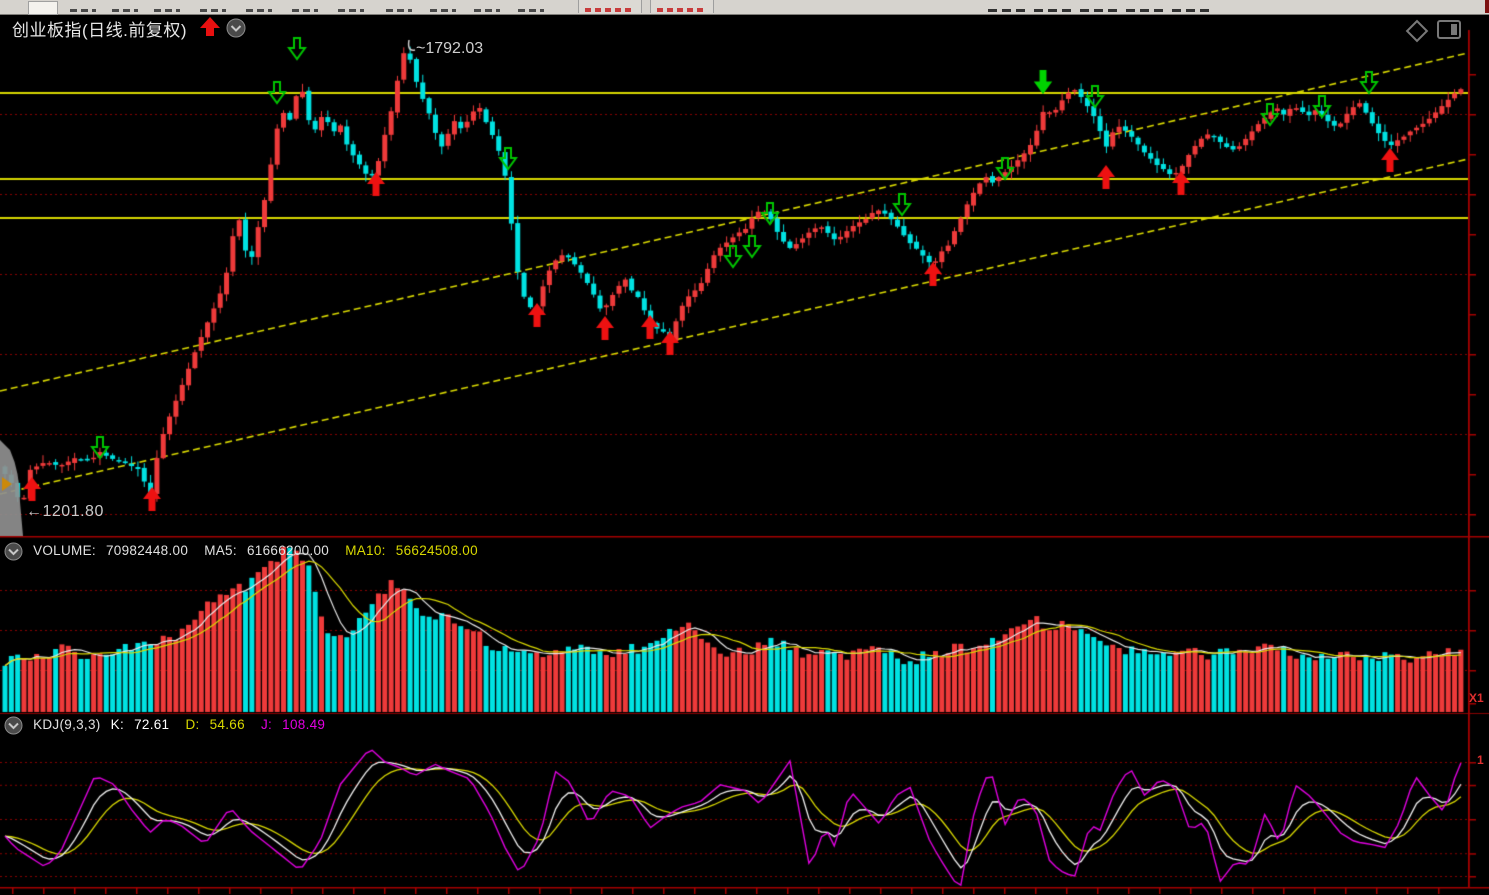 This screenshot has height=895, width=1489. I want to click on volume-label: VOLUME:, so click(64, 551).